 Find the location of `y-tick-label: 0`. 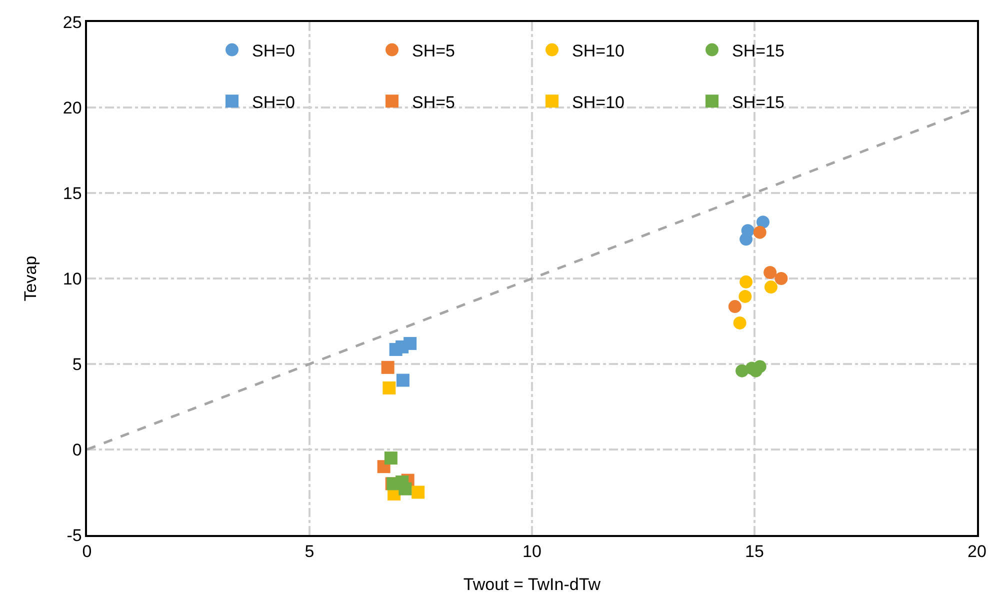

y-tick-label: 0 is located at coordinates (77, 450).